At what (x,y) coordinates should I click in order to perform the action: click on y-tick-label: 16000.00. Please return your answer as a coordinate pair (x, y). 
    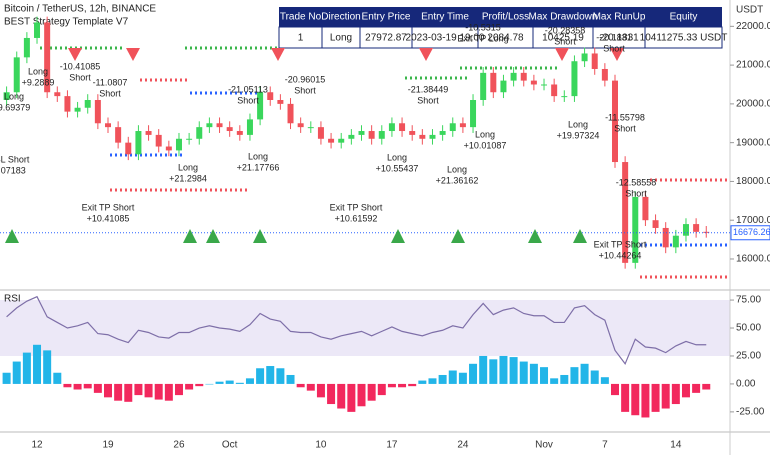
    Looking at the image, I should click on (753, 259).